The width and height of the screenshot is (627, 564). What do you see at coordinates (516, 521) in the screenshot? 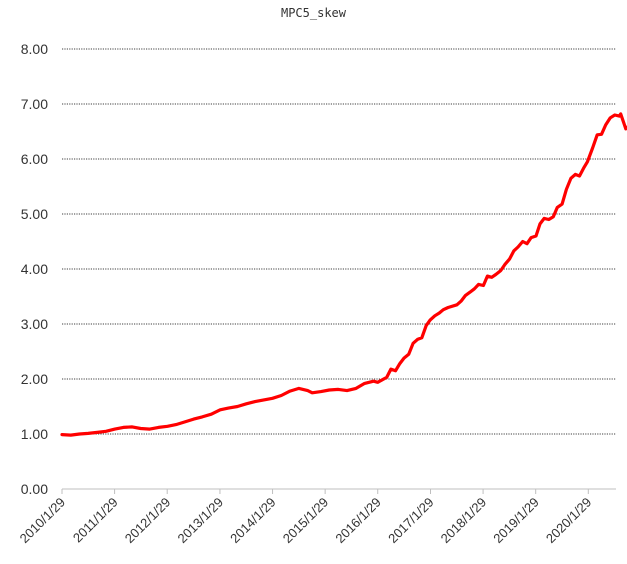
I see `x-tick-label: 2019/1/29` at bounding box center [516, 521].